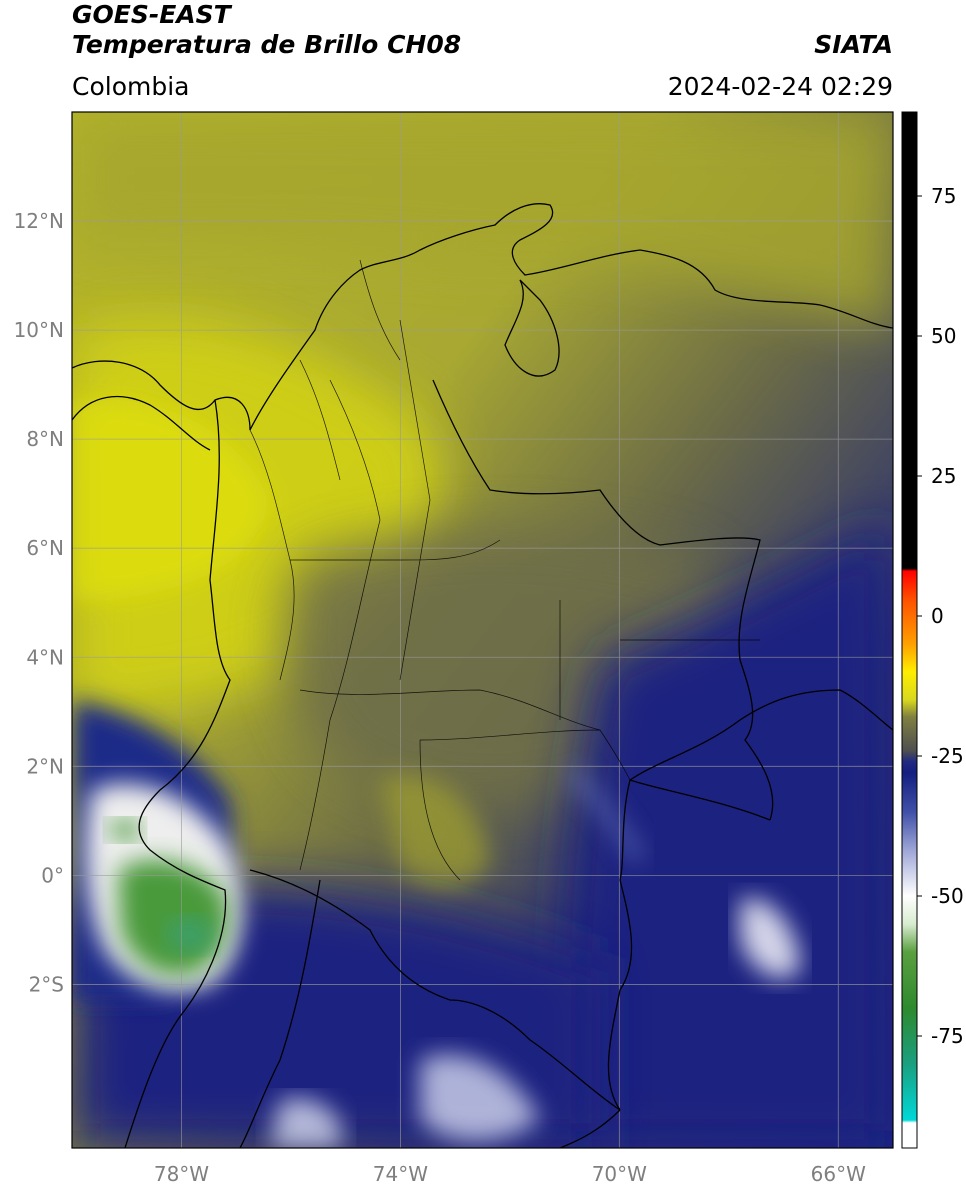 The width and height of the screenshot is (966, 1190). I want to click on lat-tick-label: 6°N, so click(45, 548).